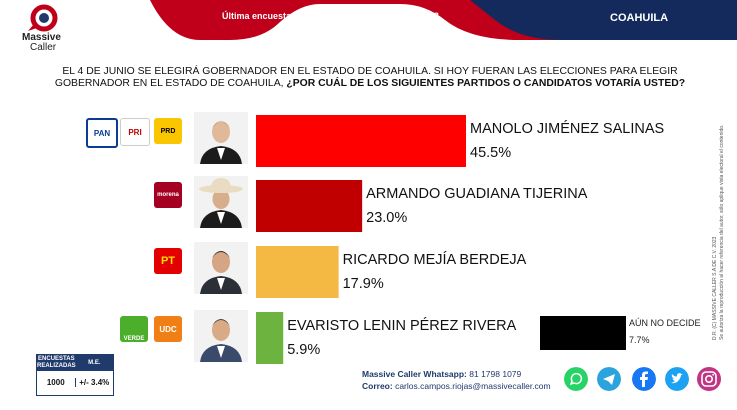  I want to click on brand-name-2: Caller, so click(43, 47).